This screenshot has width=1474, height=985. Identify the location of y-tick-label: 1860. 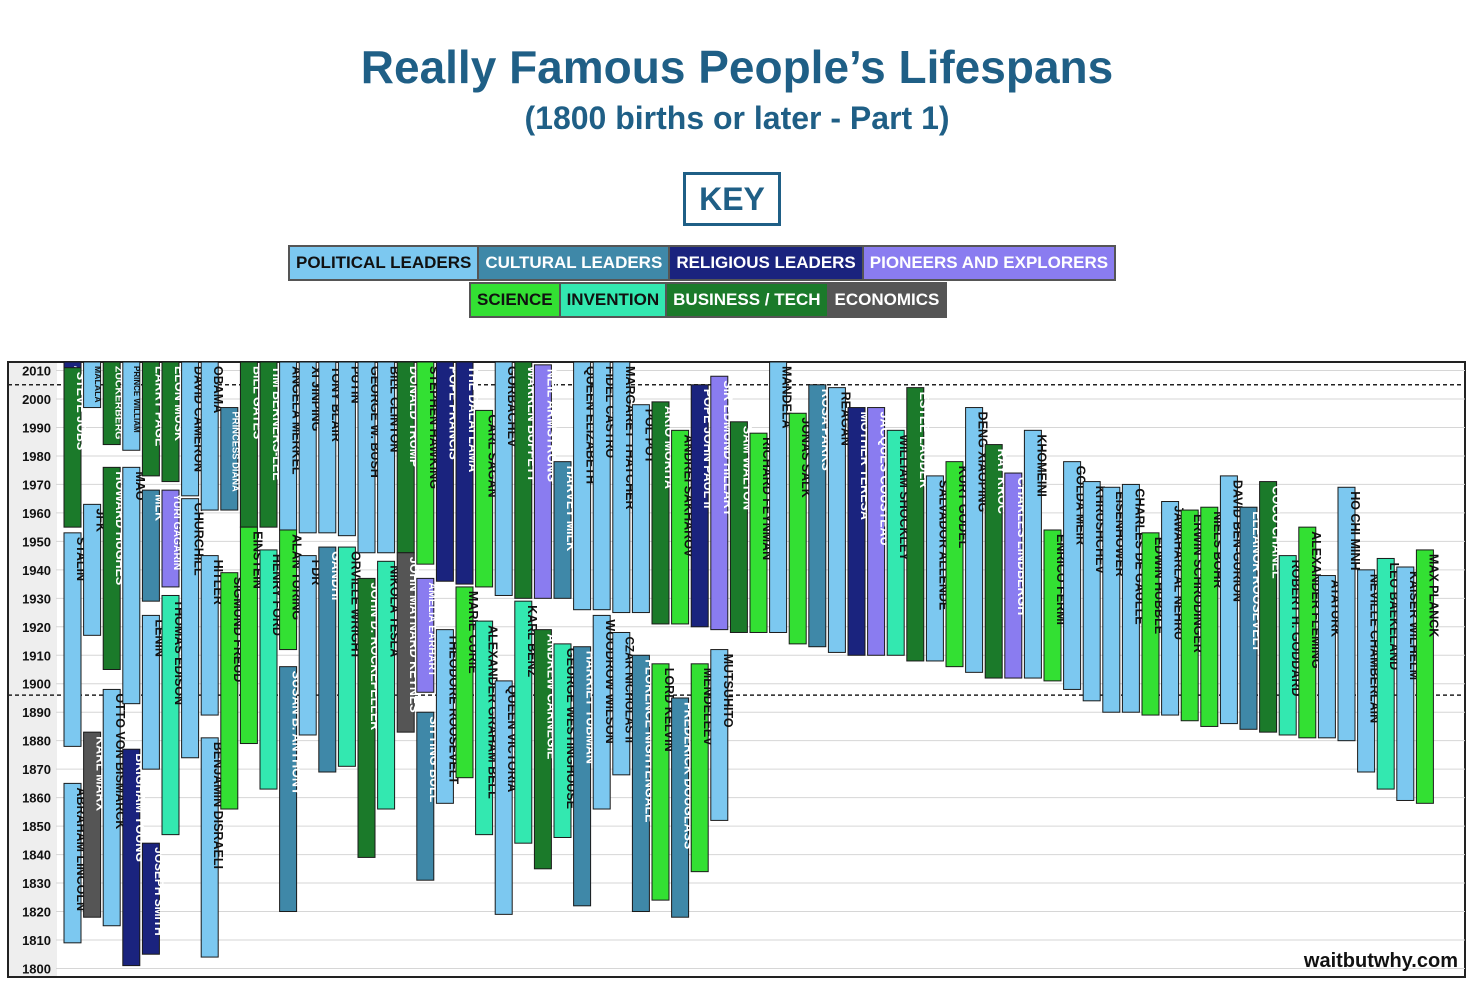
(36, 798).